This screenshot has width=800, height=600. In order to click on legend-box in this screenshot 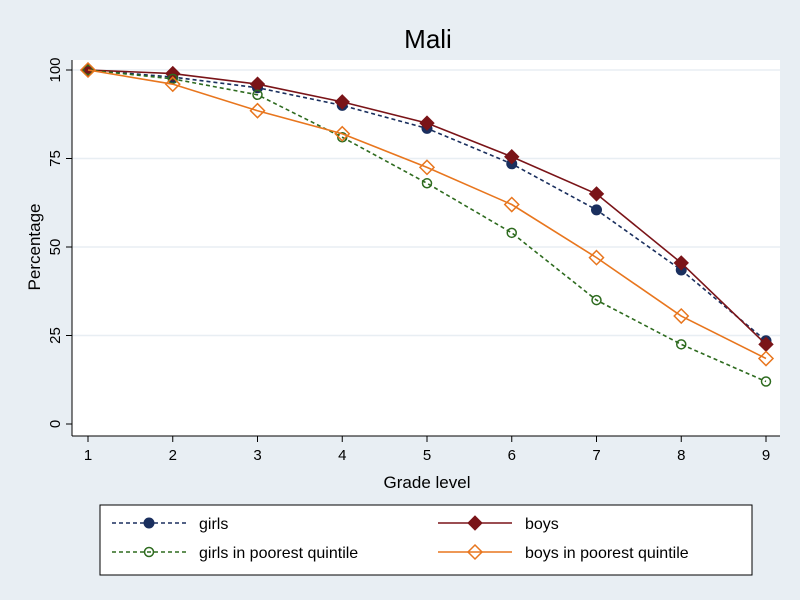, I will do `click(426, 540)`.